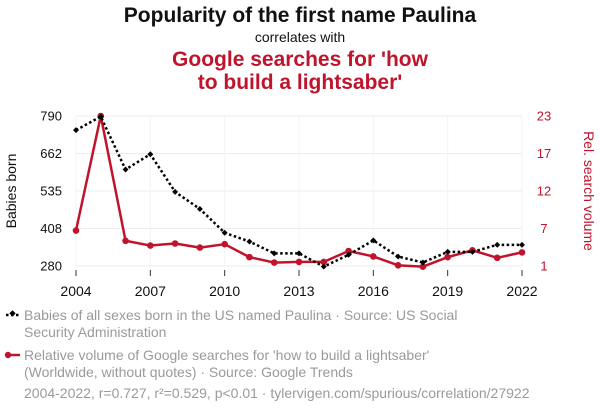 The width and height of the screenshot is (600, 414). Describe the element at coordinates (150, 291) in the screenshot. I see `x-tick-label: 2007` at that location.